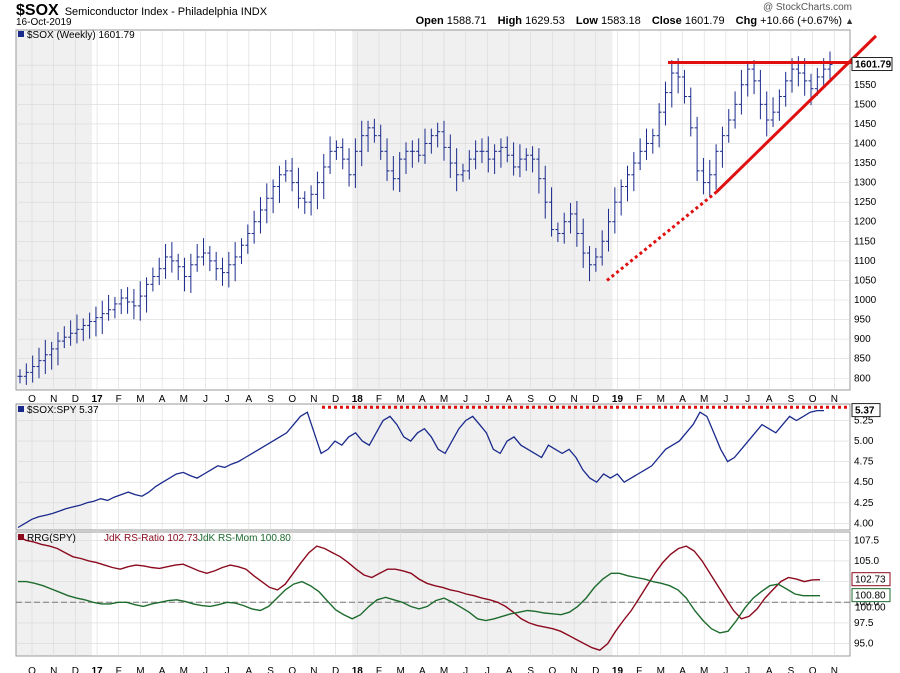 The height and width of the screenshot is (673, 900). What do you see at coordinates (865, 104) in the screenshot?
I see `y-tick-label: 1500` at bounding box center [865, 104].